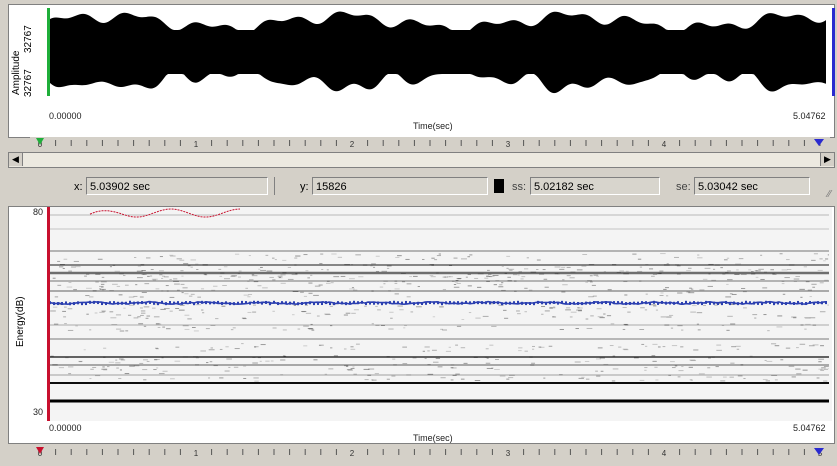 The image size is (837, 466). I want to click on energy-axis-label: Energy(dB), so click(20, 321).